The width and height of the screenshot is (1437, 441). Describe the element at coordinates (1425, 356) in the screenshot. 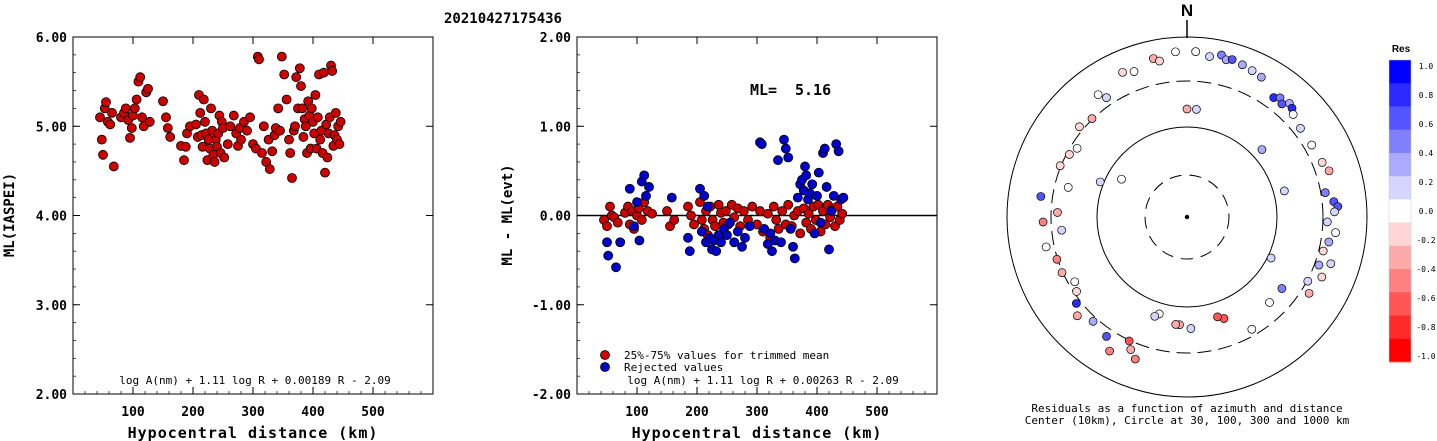

I see `colorbar-tick-label: -1.0` at that location.